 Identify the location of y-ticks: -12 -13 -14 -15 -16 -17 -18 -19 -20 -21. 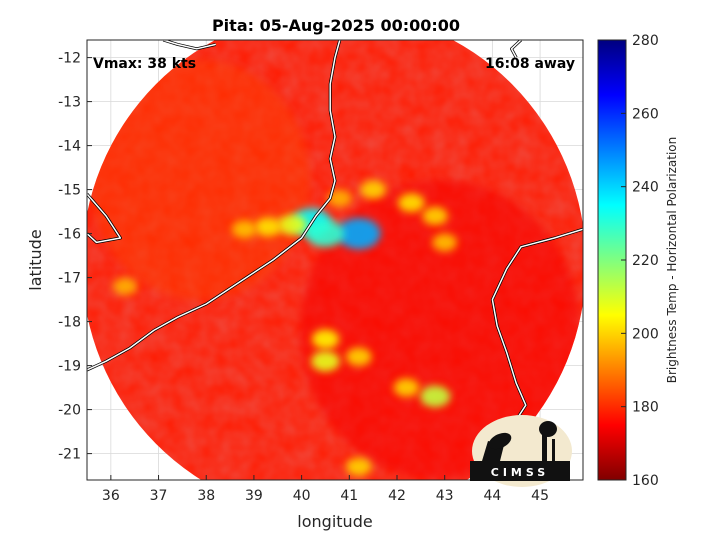
(75, 257).